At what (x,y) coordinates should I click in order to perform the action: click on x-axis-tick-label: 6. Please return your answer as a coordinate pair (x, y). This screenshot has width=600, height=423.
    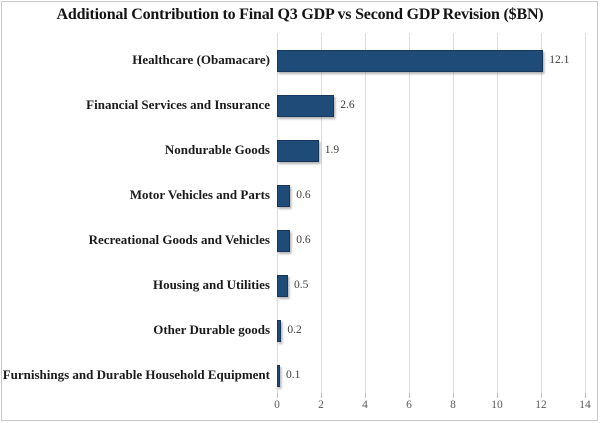
    Looking at the image, I should click on (409, 405).